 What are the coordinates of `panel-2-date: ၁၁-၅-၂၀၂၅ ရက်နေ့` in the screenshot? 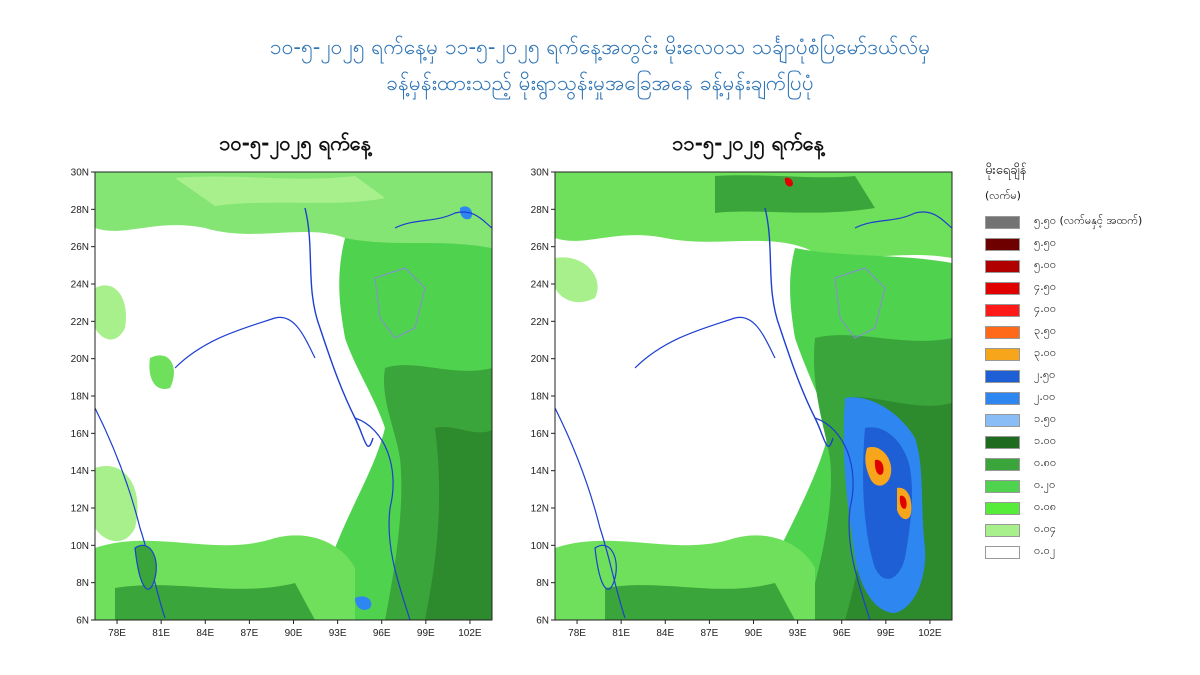 It's located at (748, 143).